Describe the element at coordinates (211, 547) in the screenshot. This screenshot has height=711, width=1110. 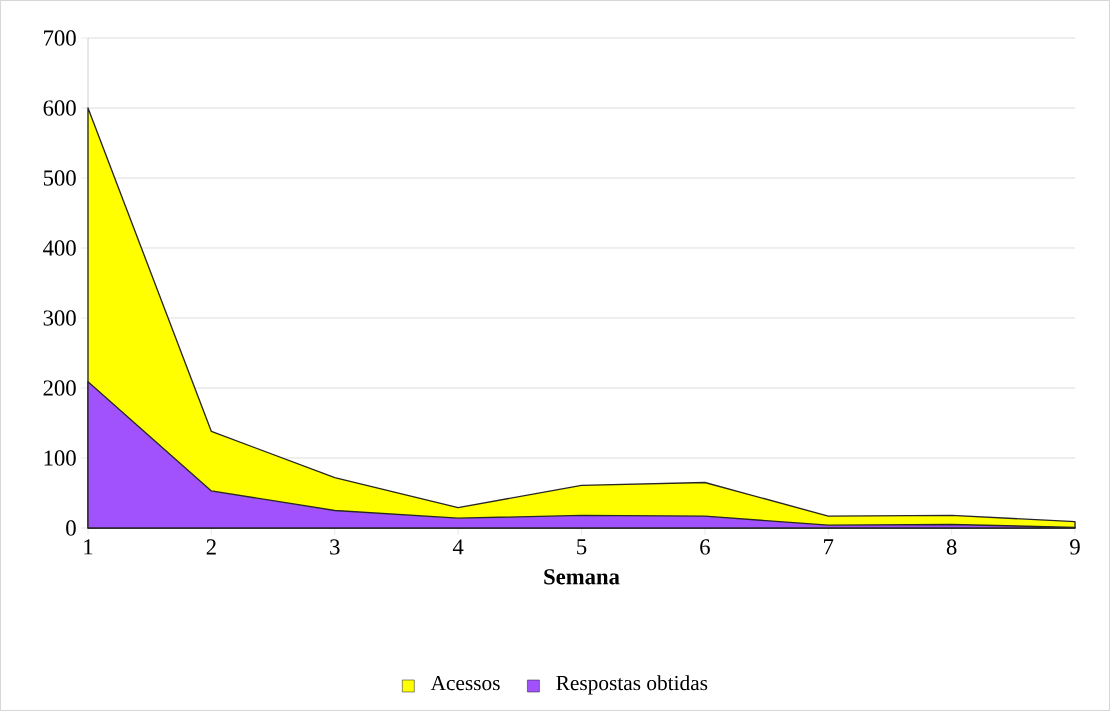
I see `x-tick-label: 2` at that location.